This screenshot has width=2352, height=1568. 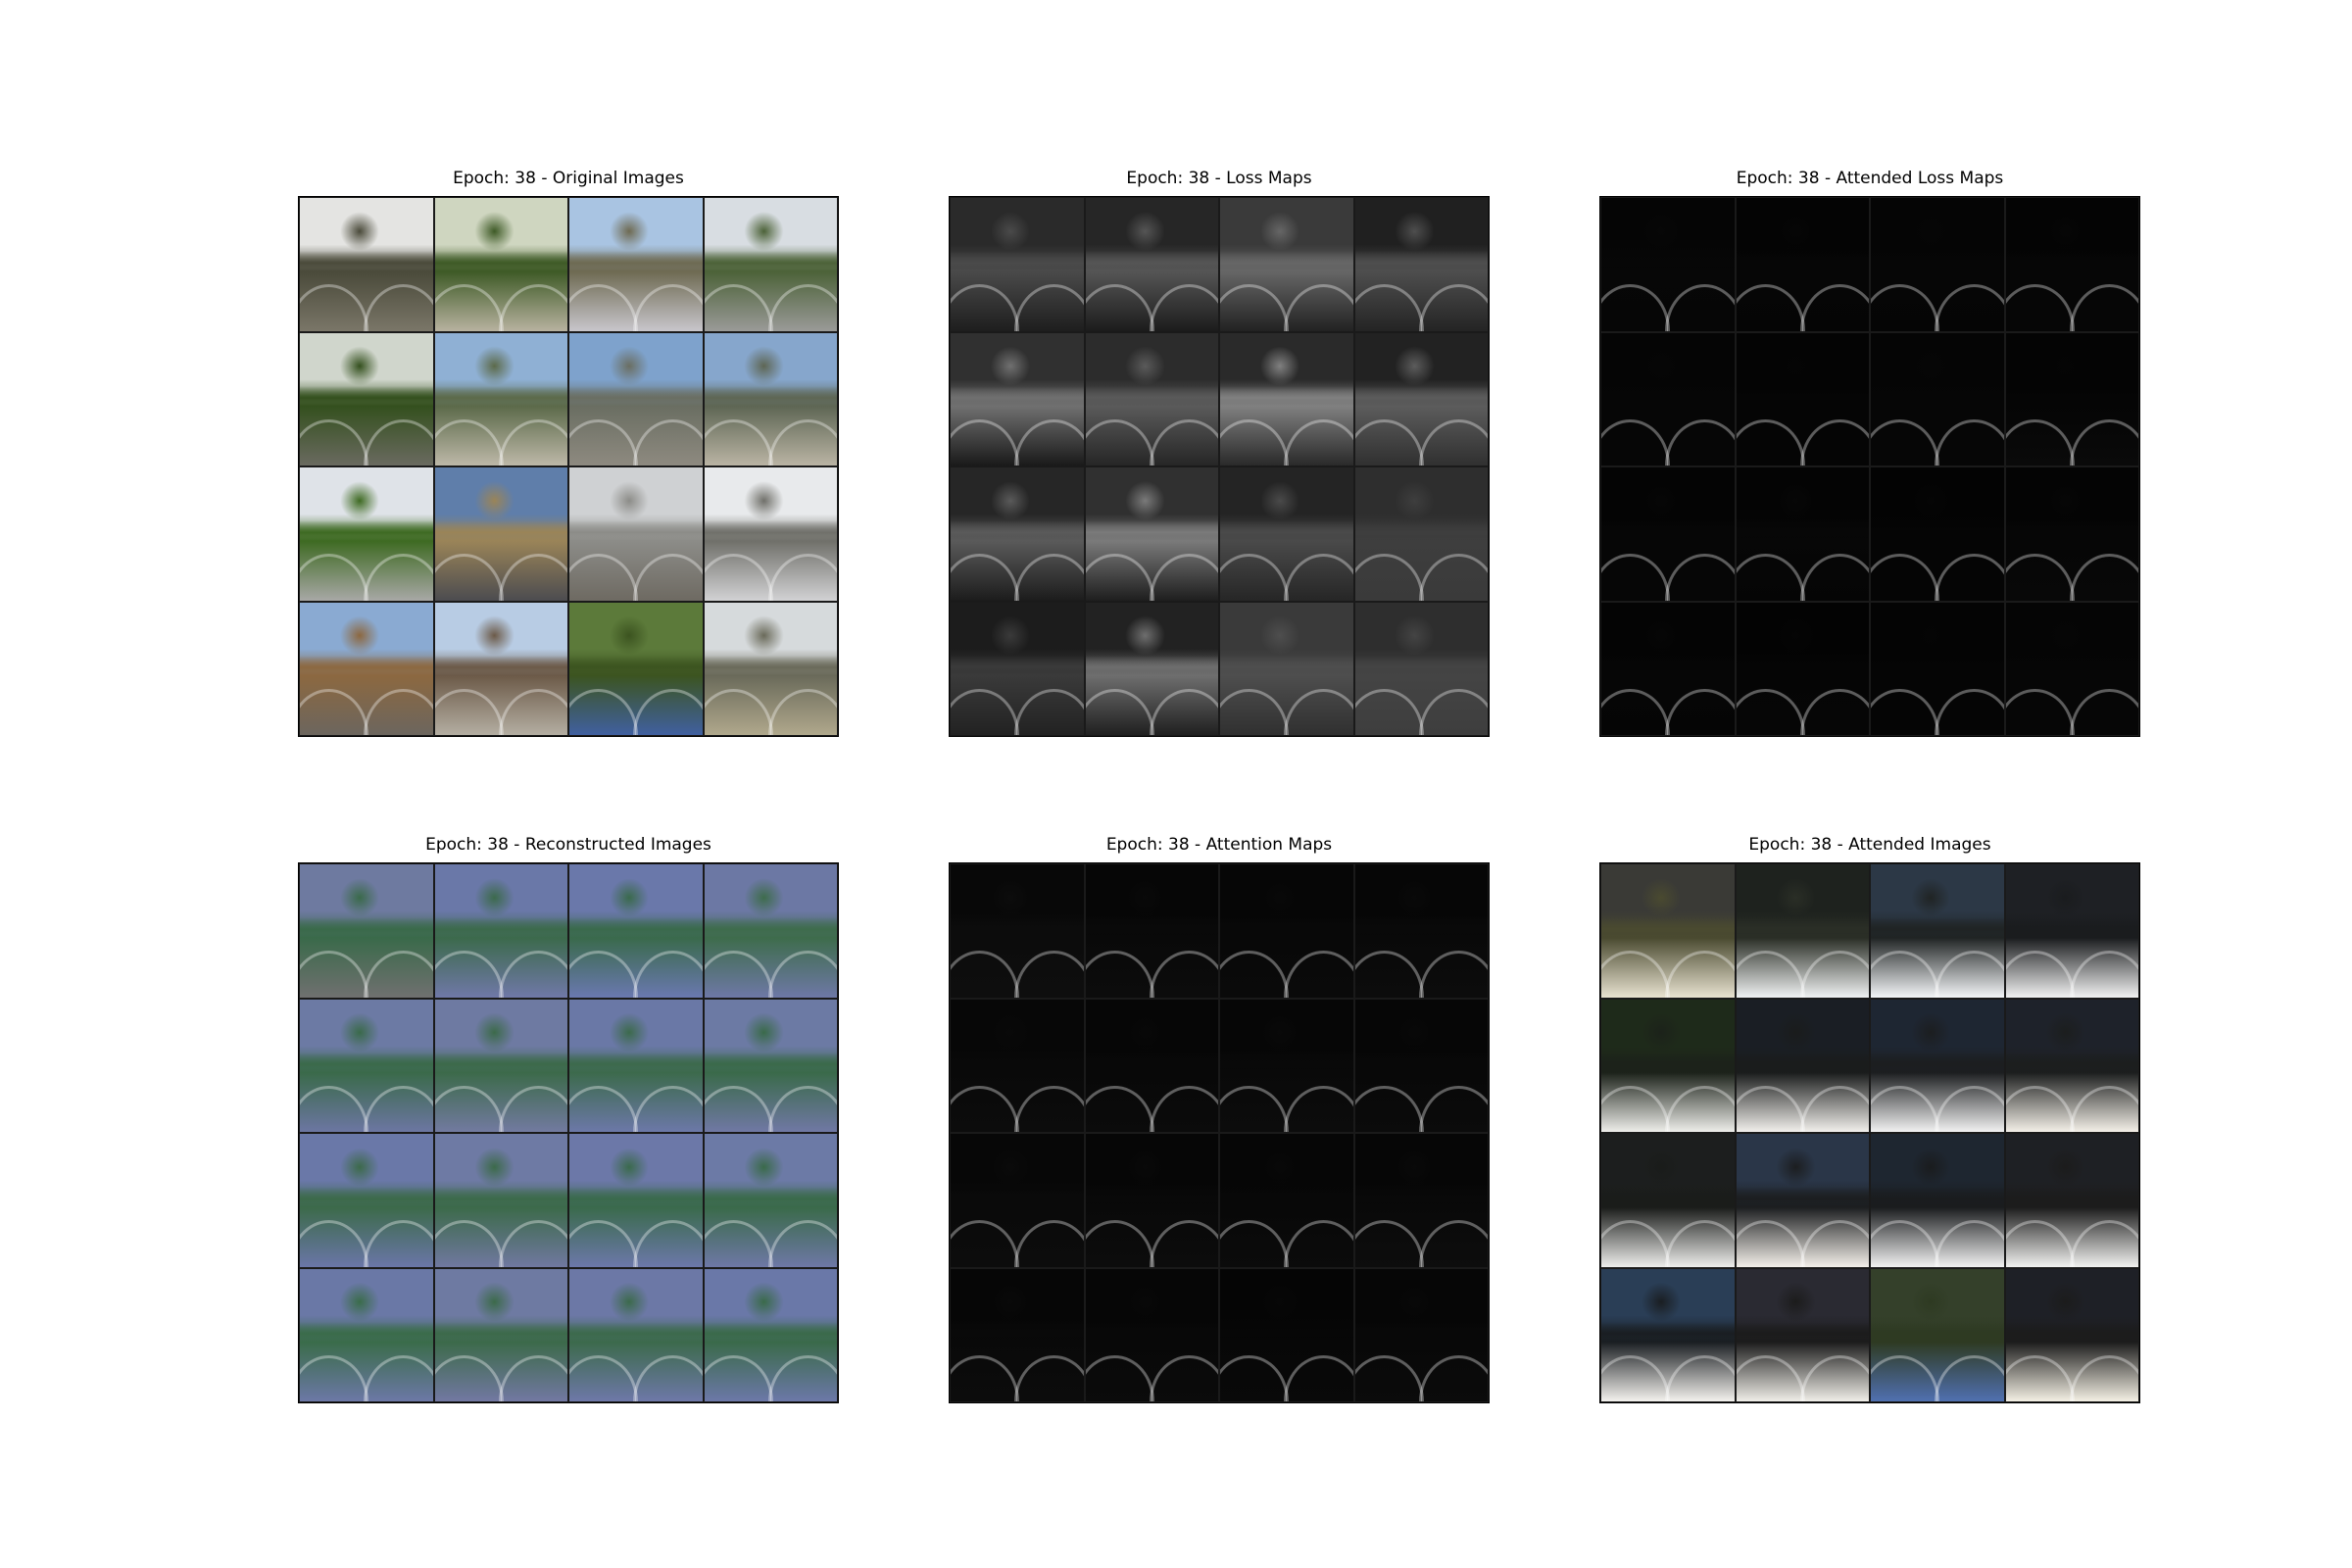 I want to click on panel-title: Epoch: 38 - Attended Loss Maps, so click(x=1870, y=178).